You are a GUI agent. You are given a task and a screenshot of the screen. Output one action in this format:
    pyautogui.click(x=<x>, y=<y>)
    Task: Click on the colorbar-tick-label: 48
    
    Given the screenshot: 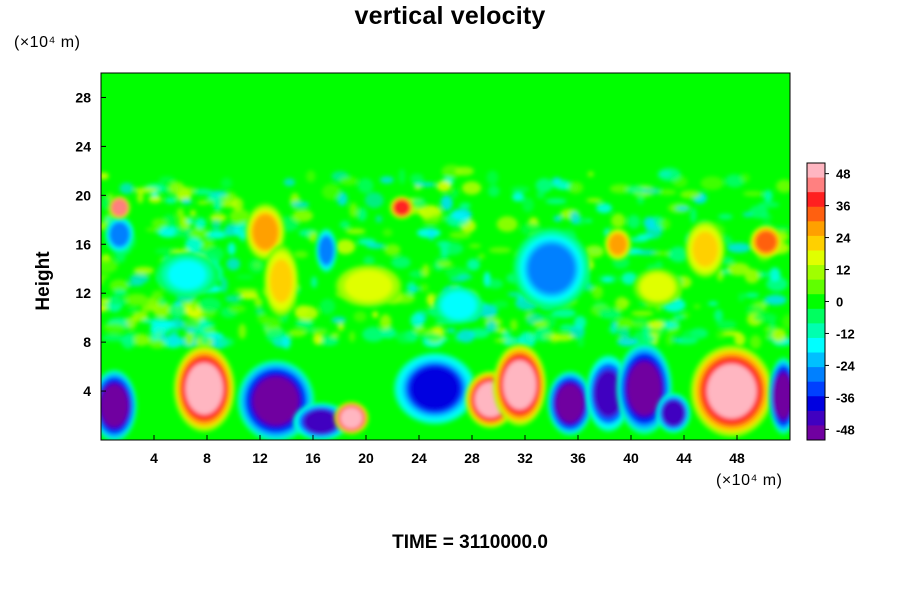 What is the action you would take?
    pyautogui.click(x=843, y=174)
    